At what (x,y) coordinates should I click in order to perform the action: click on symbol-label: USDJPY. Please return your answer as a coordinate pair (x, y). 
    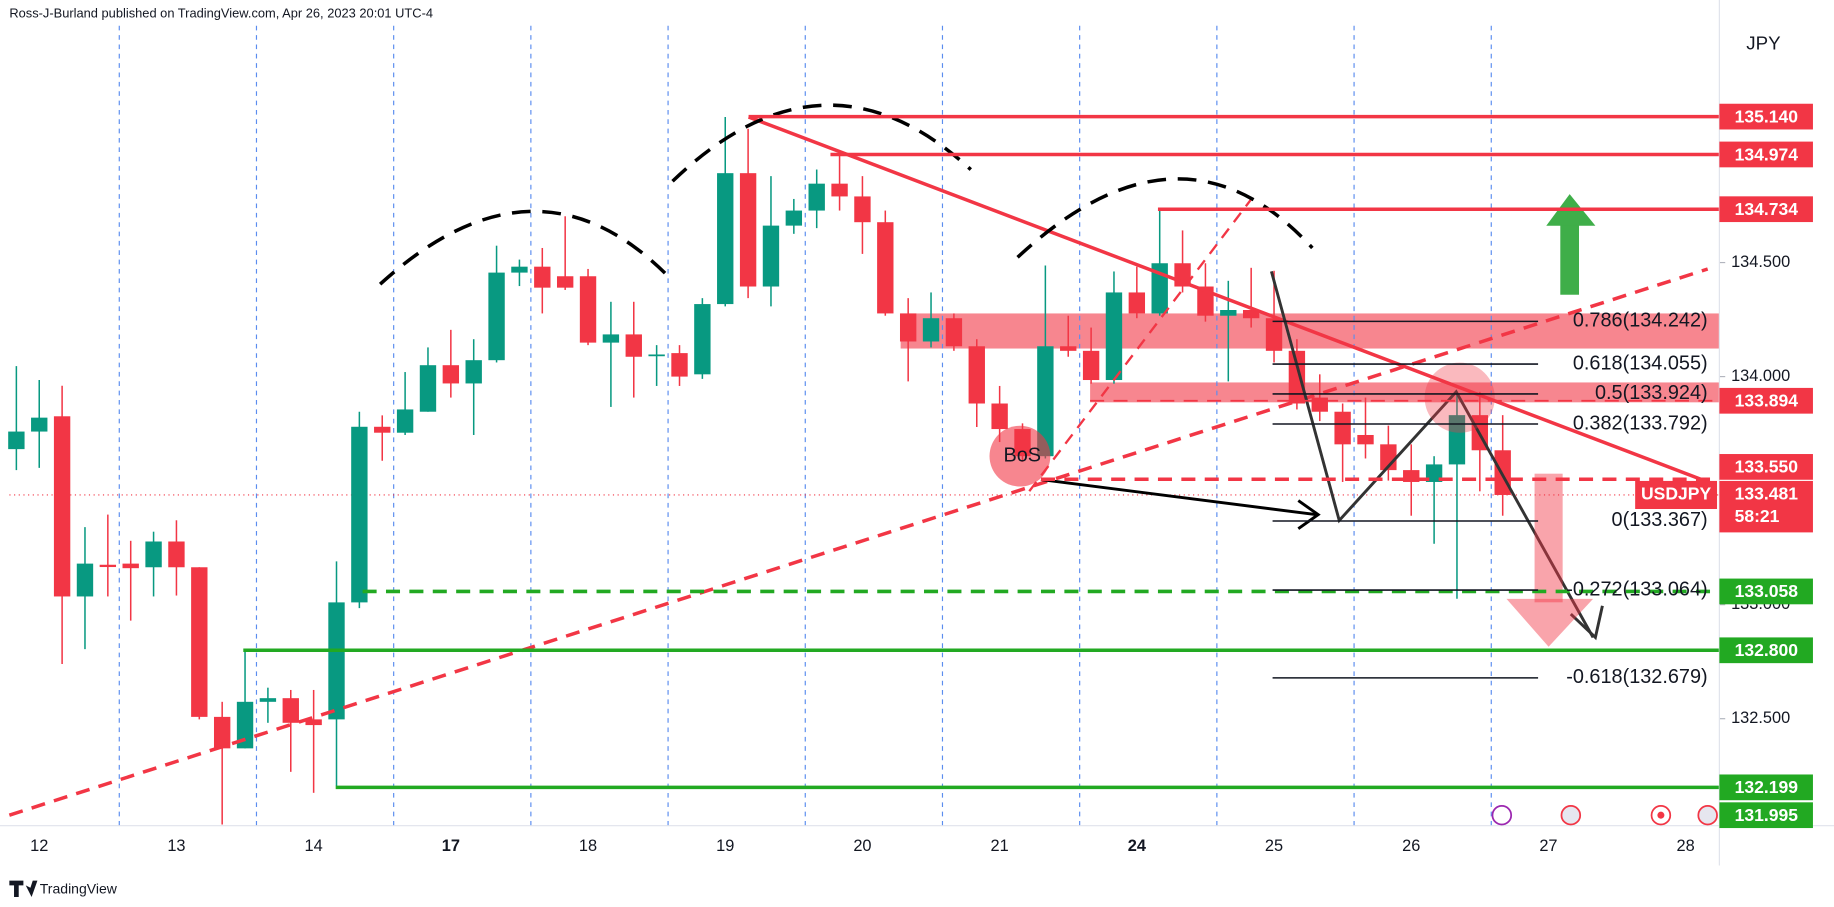
    Looking at the image, I should click on (1676, 494).